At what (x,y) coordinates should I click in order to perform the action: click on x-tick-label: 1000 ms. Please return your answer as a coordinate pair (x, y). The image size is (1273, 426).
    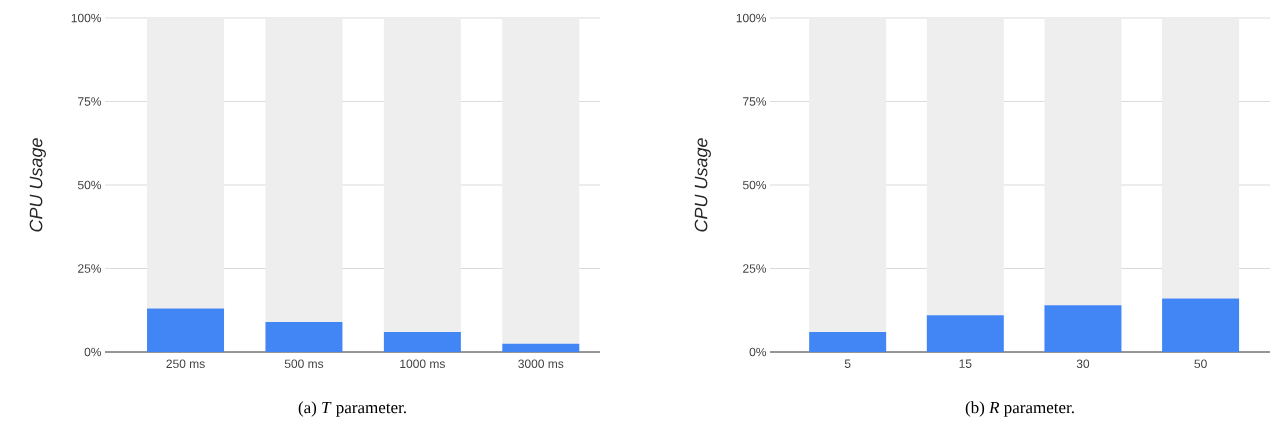
    Looking at the image, I should click on (422, 364).